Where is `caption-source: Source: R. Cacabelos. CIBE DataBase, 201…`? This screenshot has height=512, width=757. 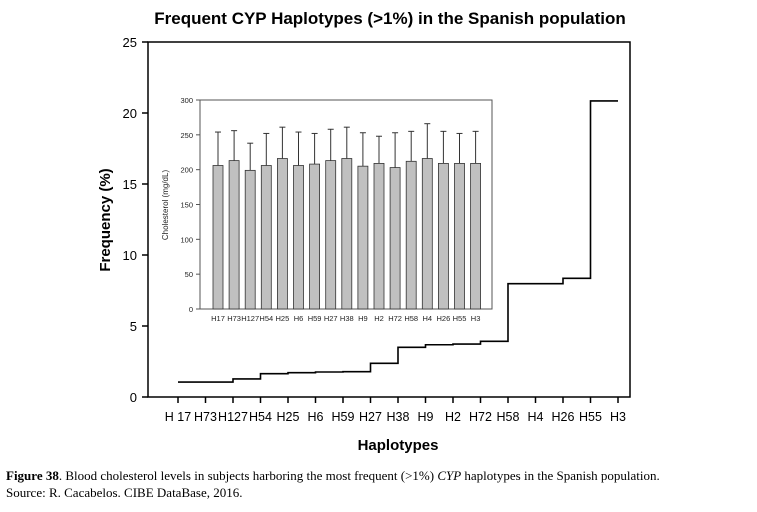
caption-source: Source: R. Cacabelos. CIBE DataBase, 201… is located at coordinates (124, 492).